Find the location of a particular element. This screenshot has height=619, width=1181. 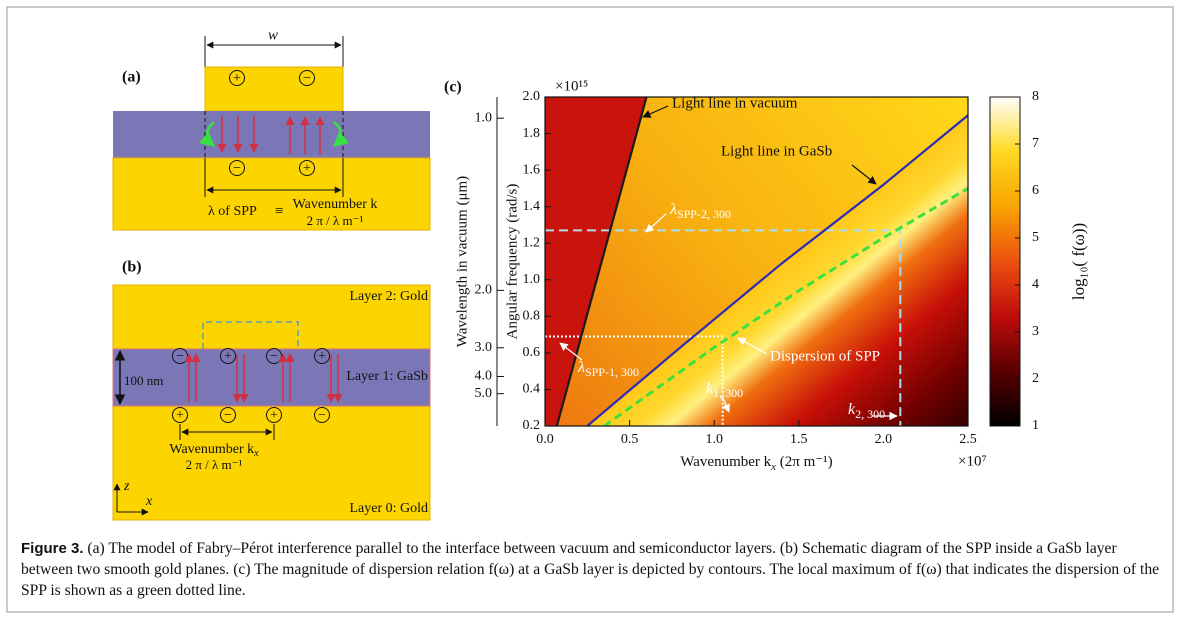

y-tick-label: 0.4 is located at coordinates (532, 389).